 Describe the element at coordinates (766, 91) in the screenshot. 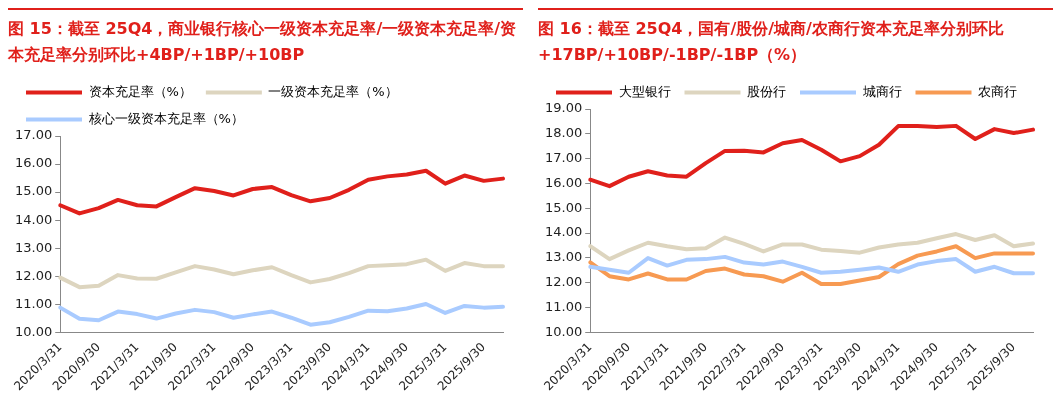

I see `legend-label: 股份行` at that location.